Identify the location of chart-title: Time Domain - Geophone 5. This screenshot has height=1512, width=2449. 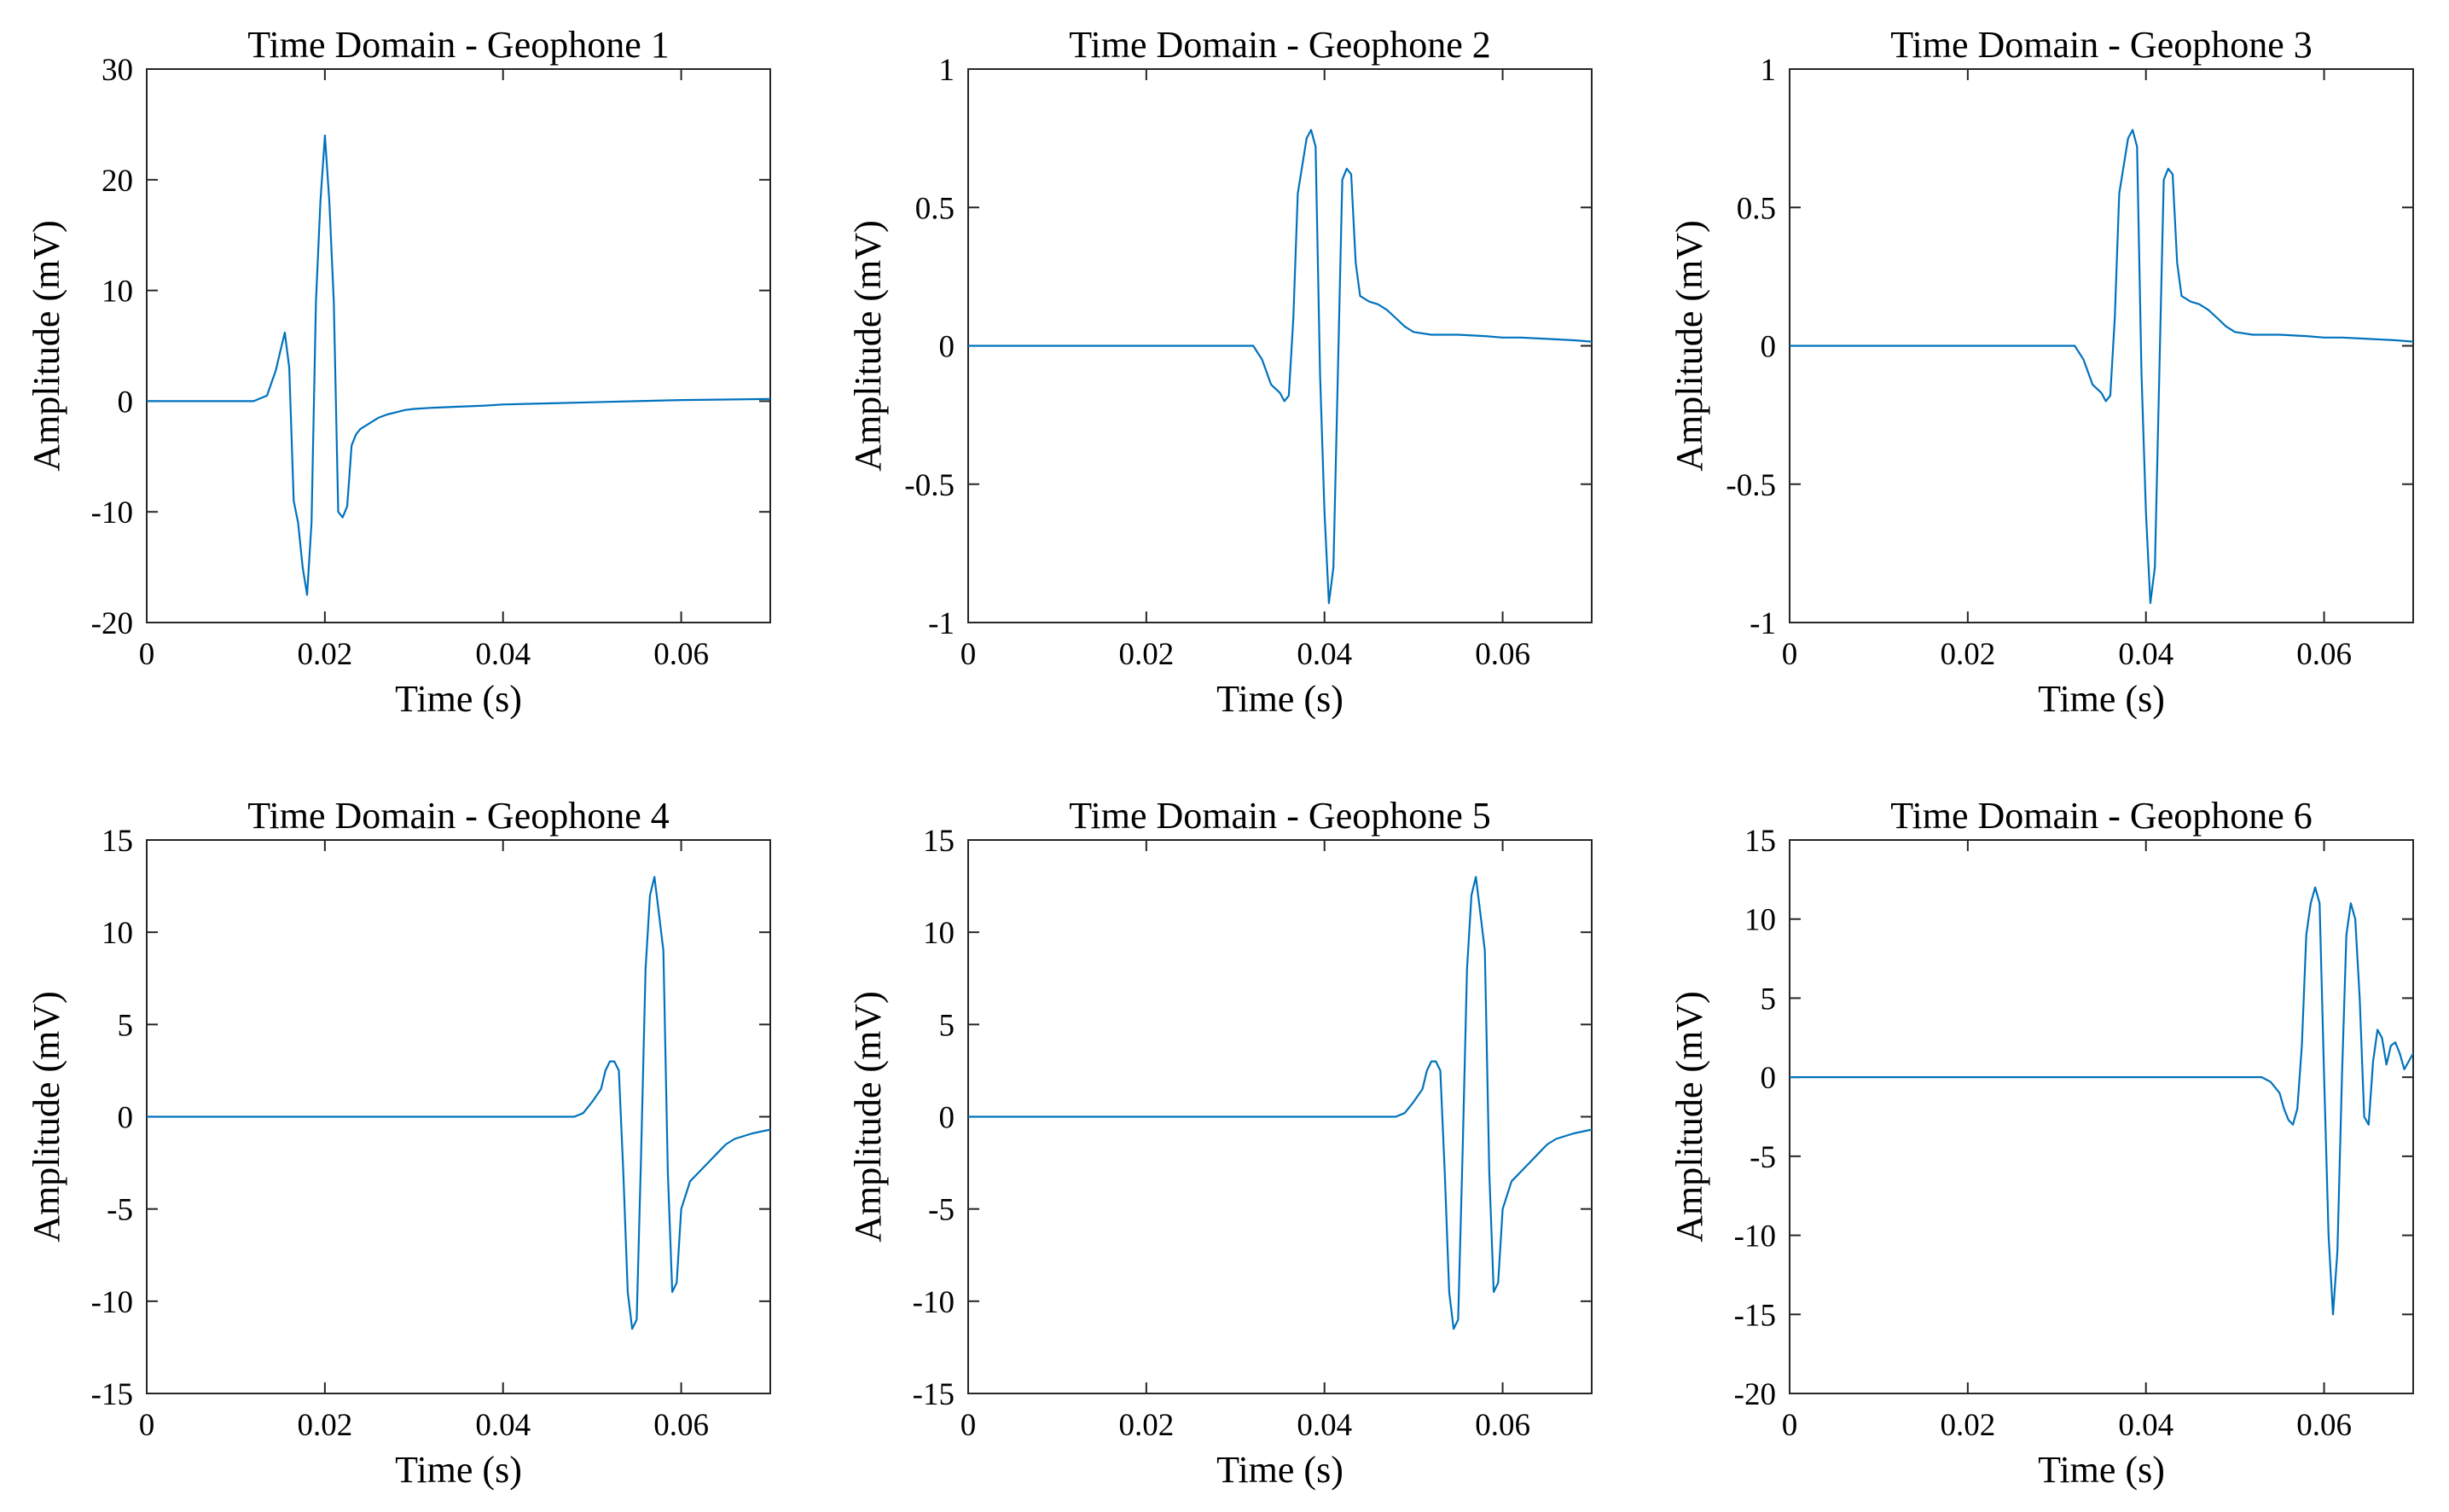
(1280, 816).